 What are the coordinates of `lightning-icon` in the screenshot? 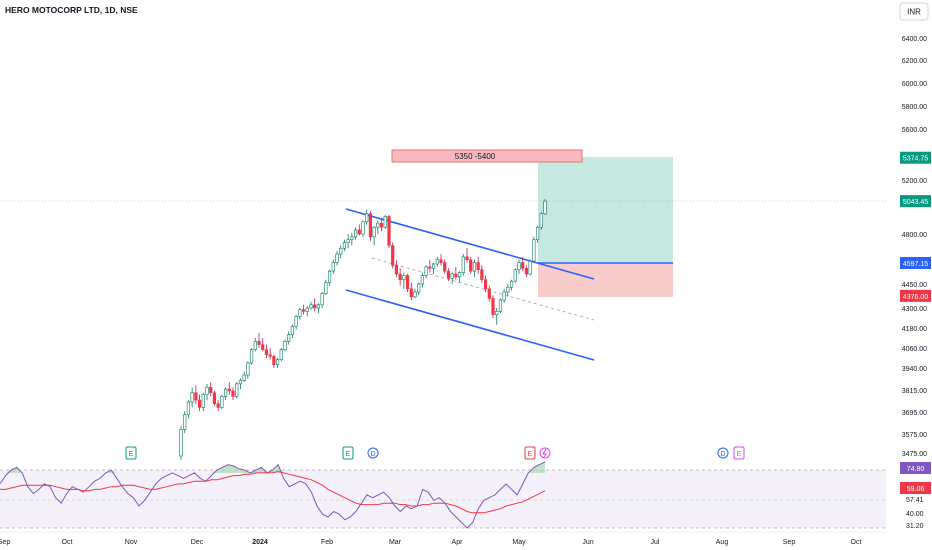 It's located at (544, 453).